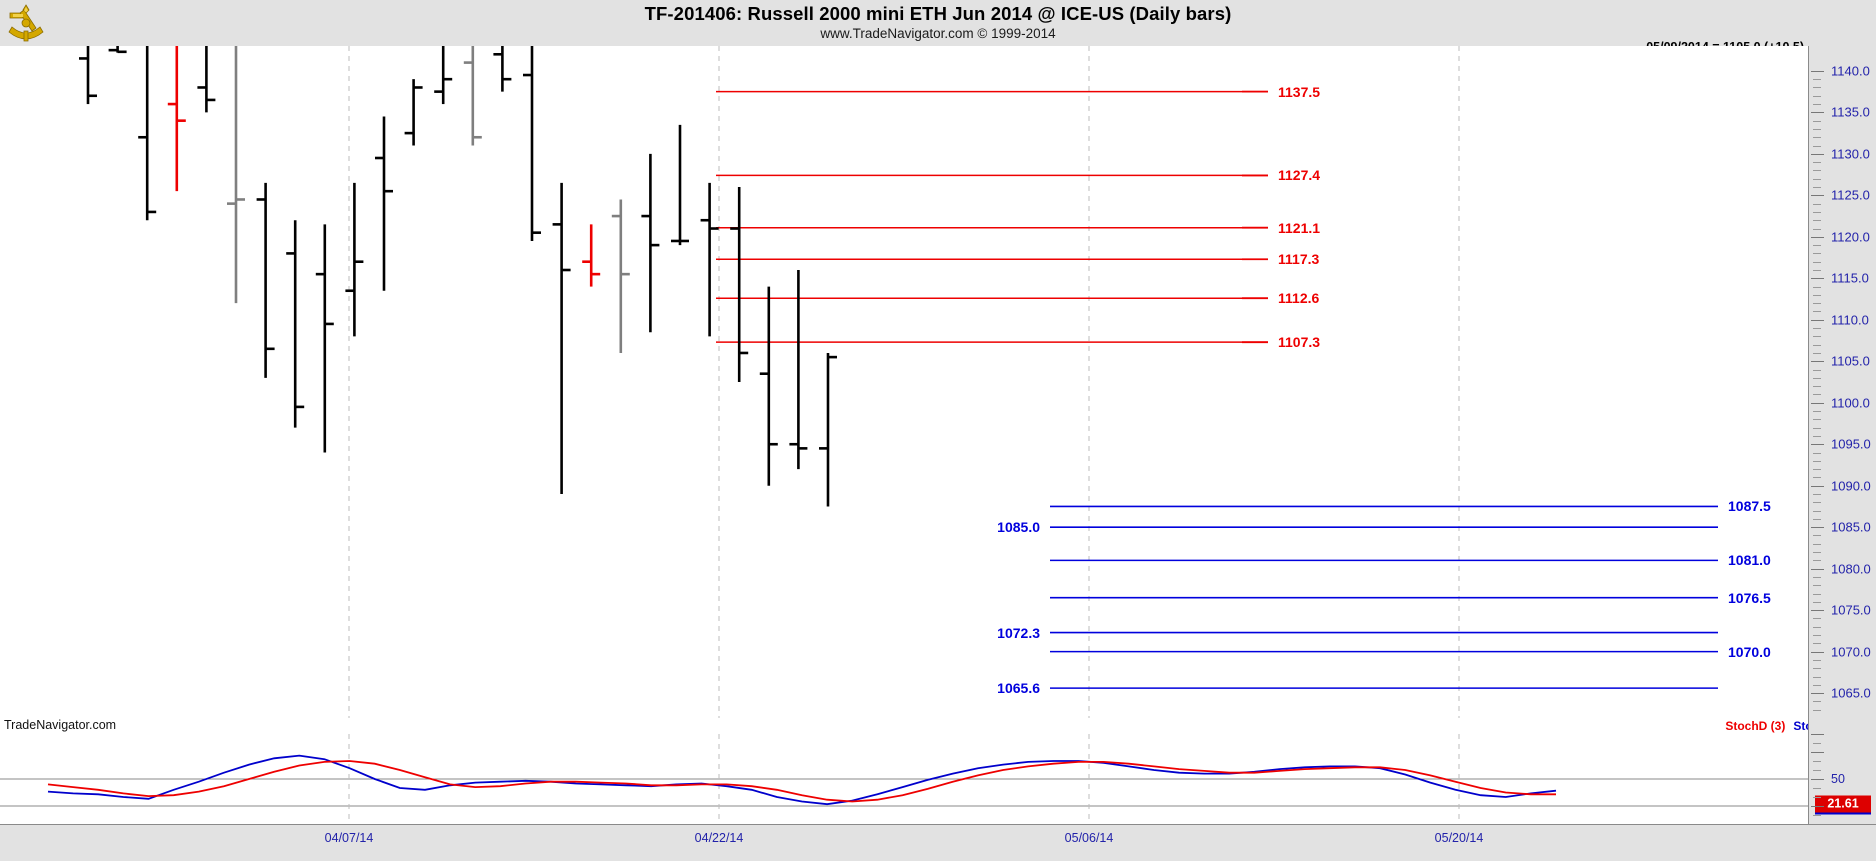  I want to click on stoch-current-value-badge: 21.61, so click(1843, 805).